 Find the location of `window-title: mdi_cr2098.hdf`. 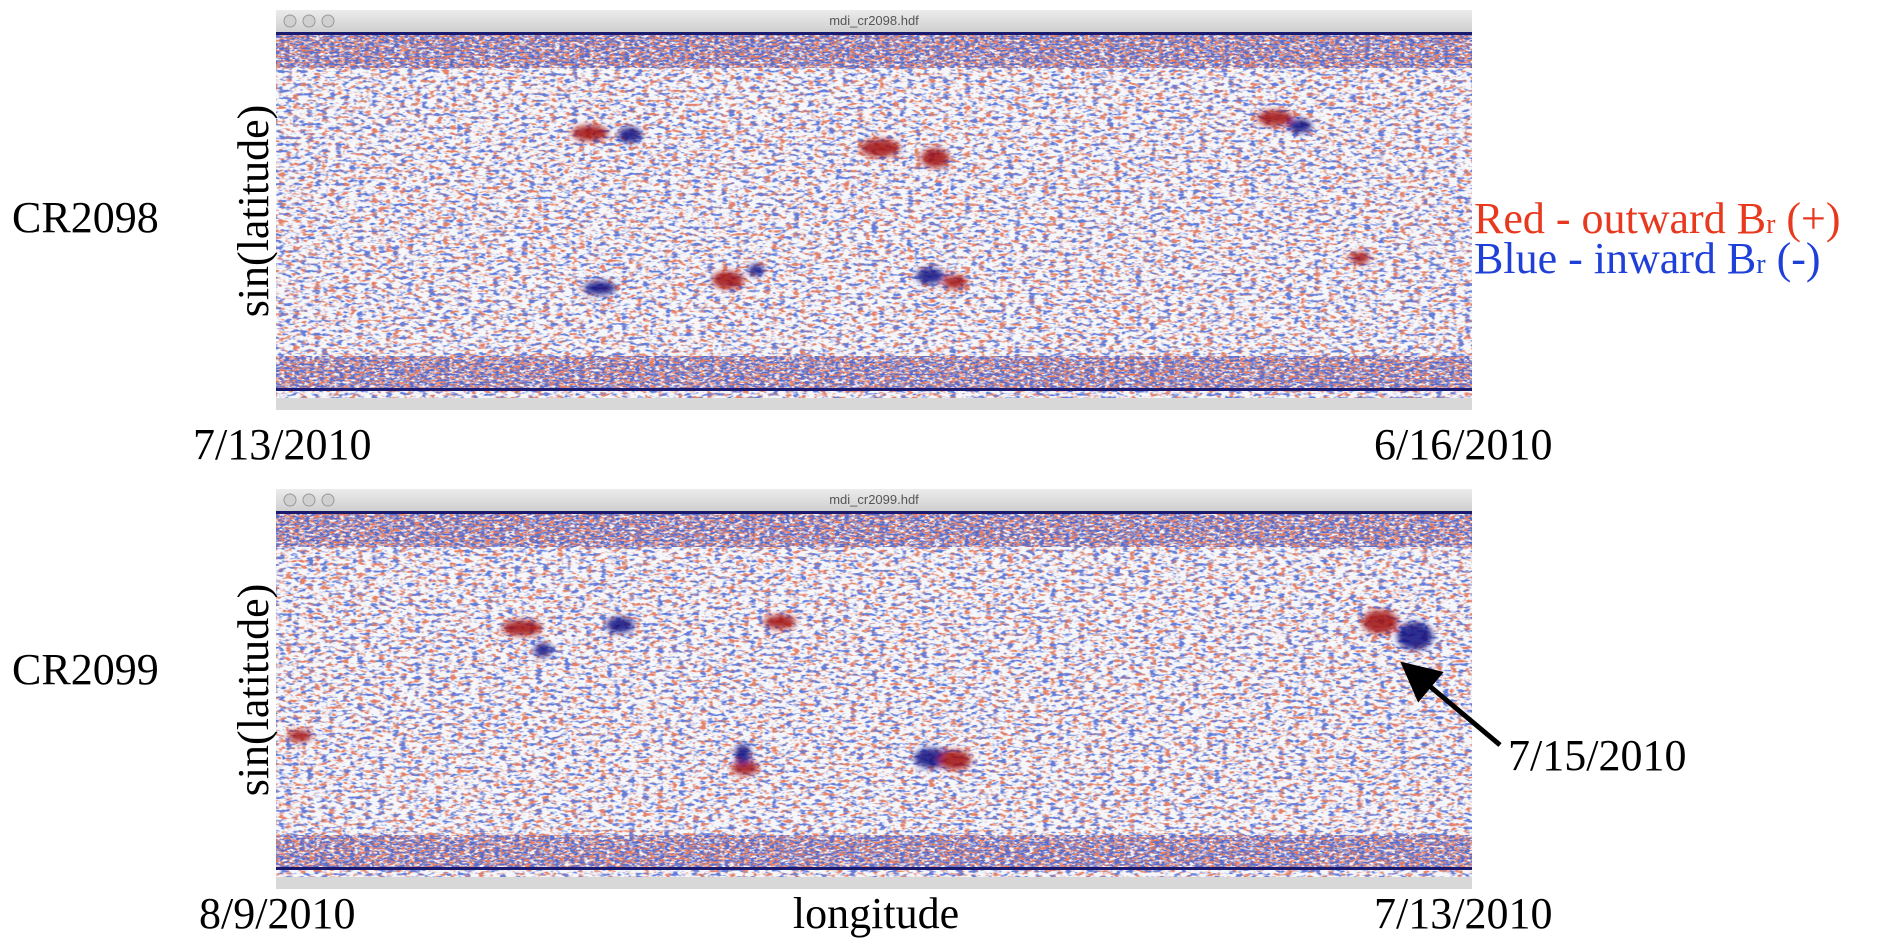

window-title: mdi_cr2098.hdf is located at coordinates (874, 20).